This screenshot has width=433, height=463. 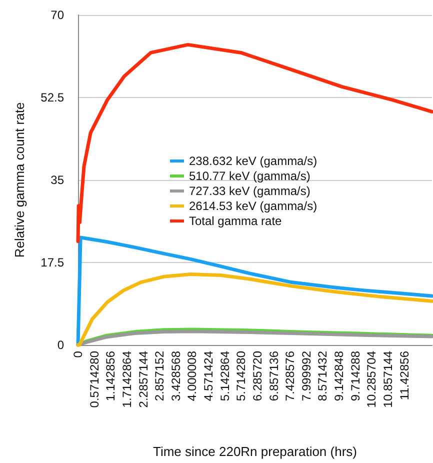 What do you see at coordinates (355, 376) in the screenshot?
I see `x-tick-label: 9.714288` at bounding box center [355, 376].